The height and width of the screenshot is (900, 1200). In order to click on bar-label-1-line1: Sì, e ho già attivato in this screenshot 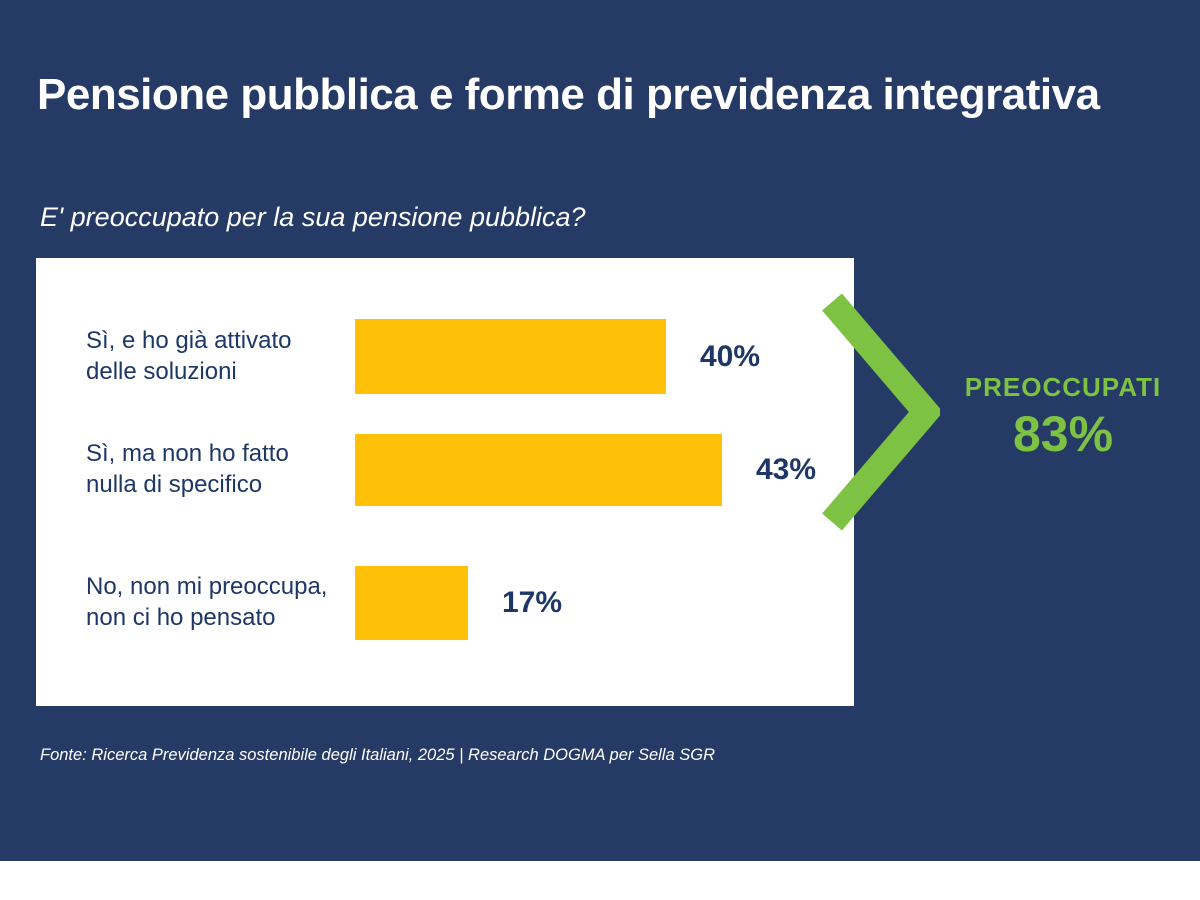, I will do `click(189, 340)`.